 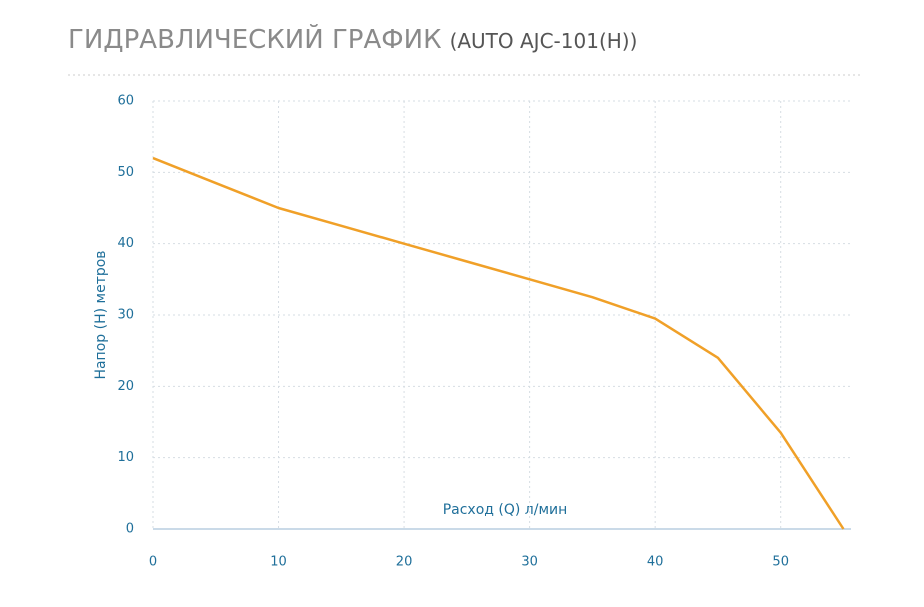 I want to click on chart-title: ГИДРАВЛИЧЕСКИЙ ГРАФИК (AUTO AJC-101(H)), so click(x=352, y=39).